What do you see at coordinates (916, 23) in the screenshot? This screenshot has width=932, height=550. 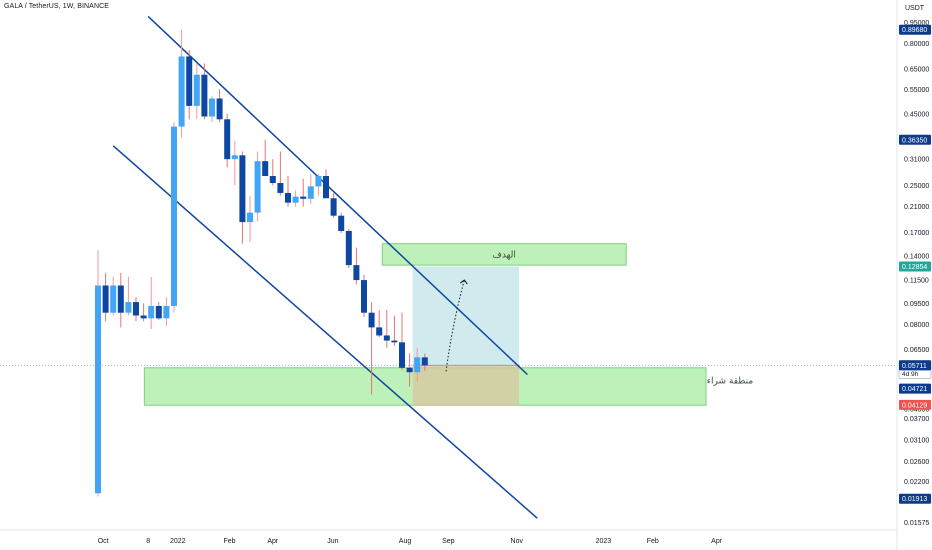 I see `price-tick-label: 0.95000` at bounding box center [916, 23].